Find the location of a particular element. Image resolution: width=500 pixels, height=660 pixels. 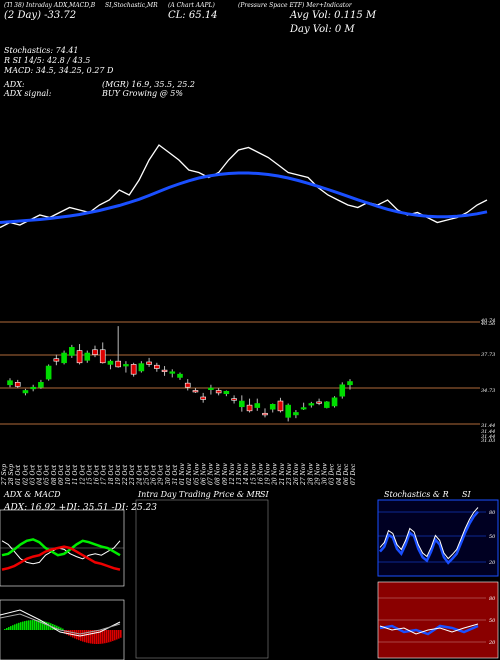

date-label: 04 Oct is located at coordinates (40, 474).